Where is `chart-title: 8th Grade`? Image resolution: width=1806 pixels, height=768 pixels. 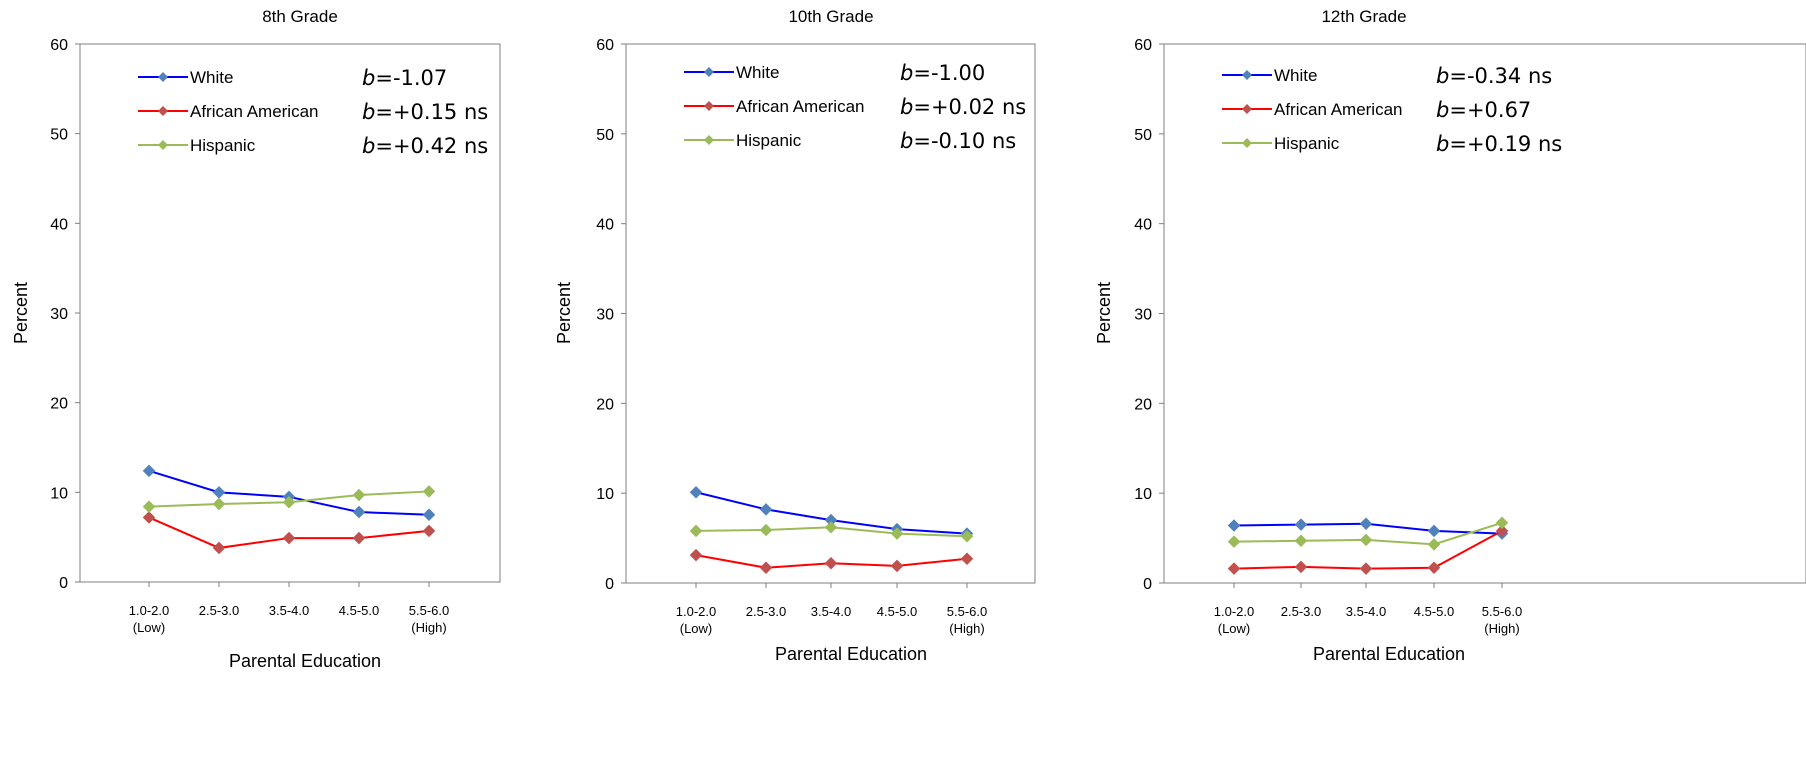 chart-title: 8th Grade is located at coordinates (300, 16).